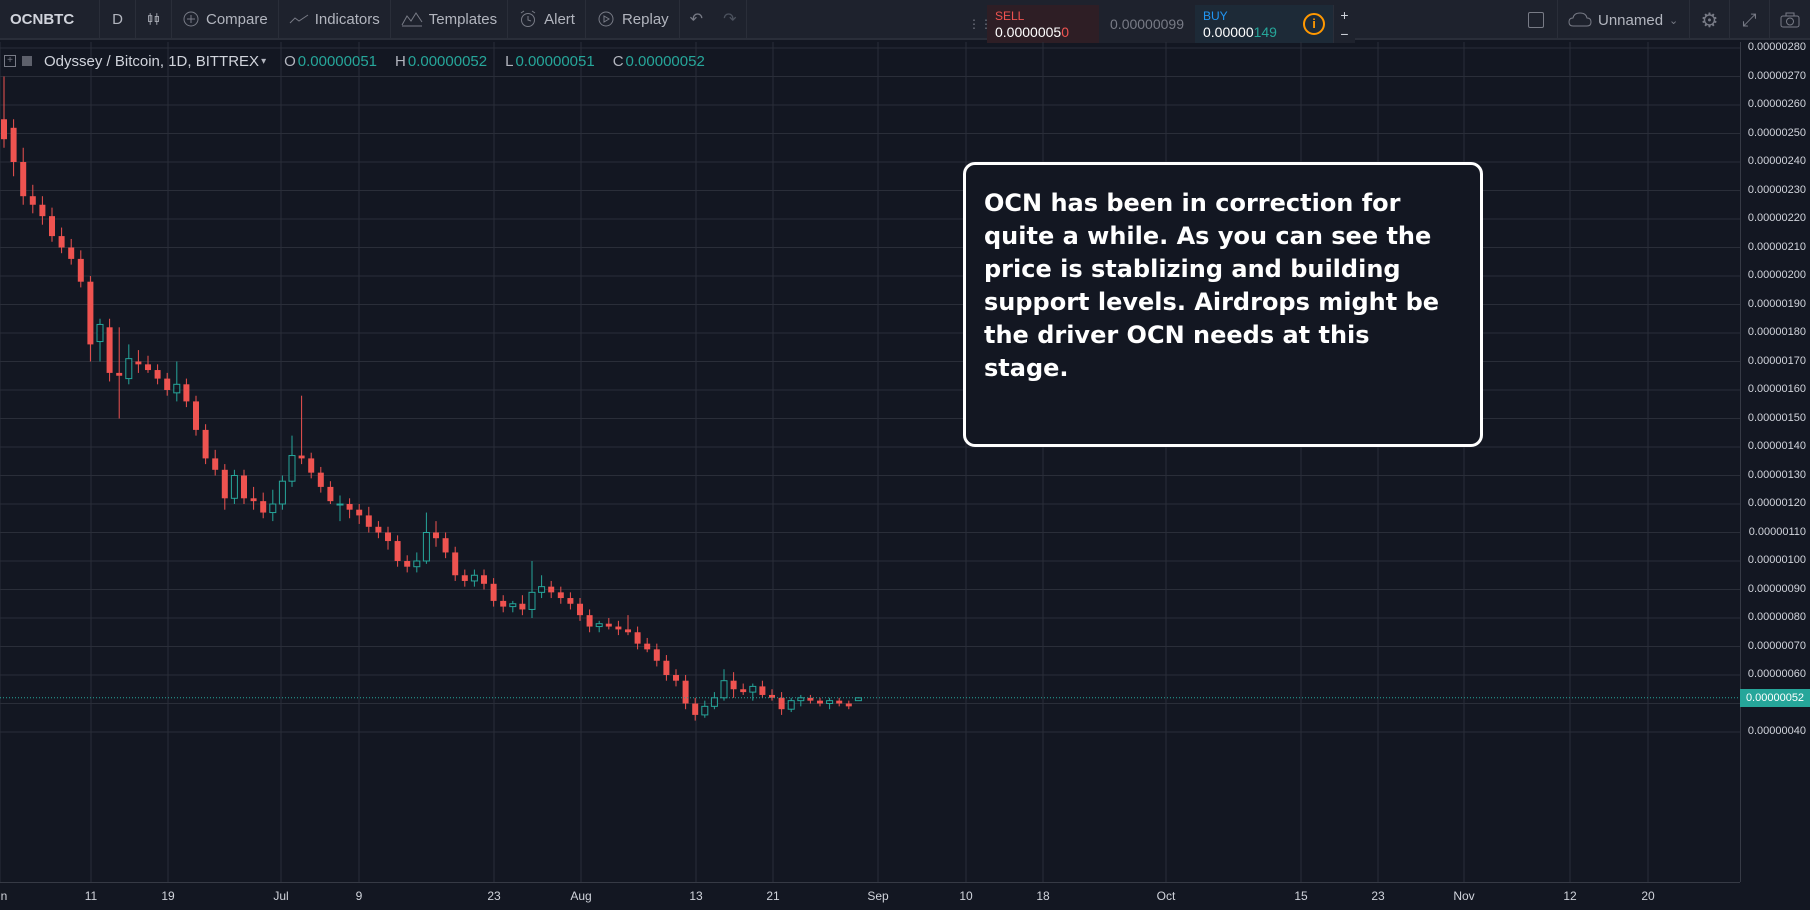  What do you see at coordinates (4, 896) in the screenshot?
I see `time-tick-label: n` at bounding box center [4, 896].